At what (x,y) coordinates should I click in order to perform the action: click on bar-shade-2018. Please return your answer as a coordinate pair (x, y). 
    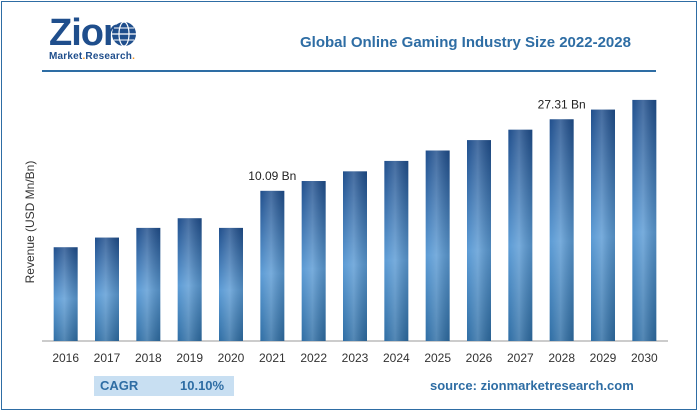
    Looking at the image, I should click on (148, 284).